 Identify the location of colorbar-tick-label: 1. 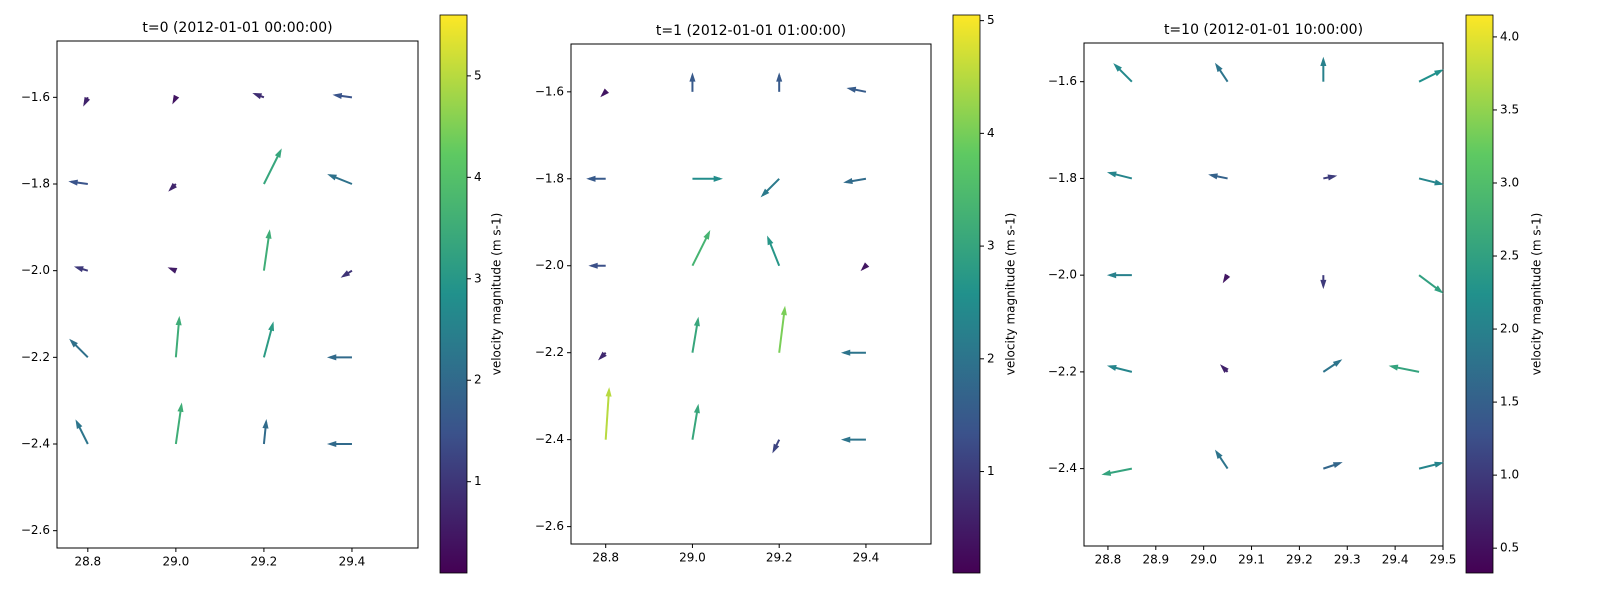
(991, 471).